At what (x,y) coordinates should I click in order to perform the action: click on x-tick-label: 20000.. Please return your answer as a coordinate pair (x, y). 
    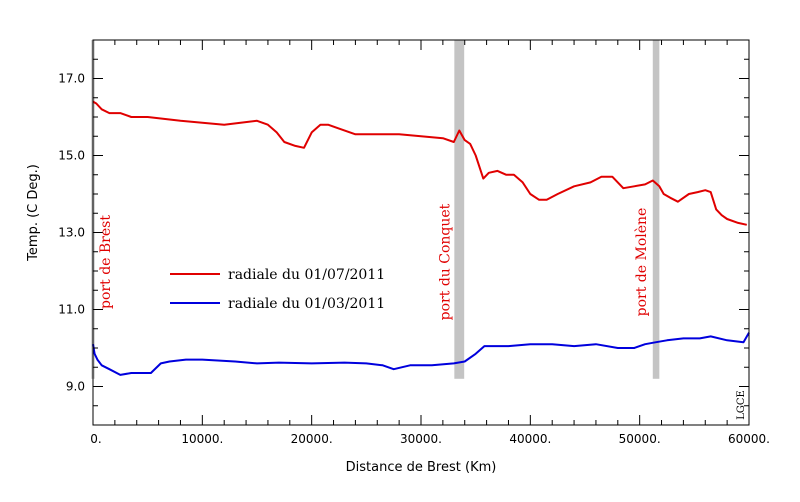
    Looking at the image, I should click on (312, 439).